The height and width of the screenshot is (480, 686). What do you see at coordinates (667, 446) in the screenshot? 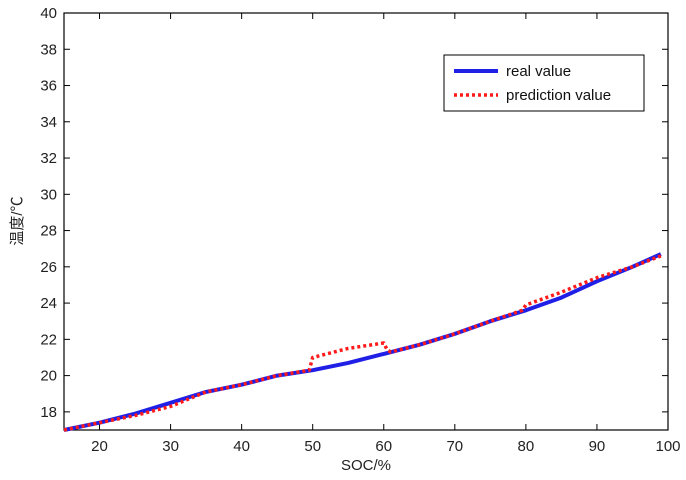
I see `x-tick-label: 100` at bounding box center [667, 446].